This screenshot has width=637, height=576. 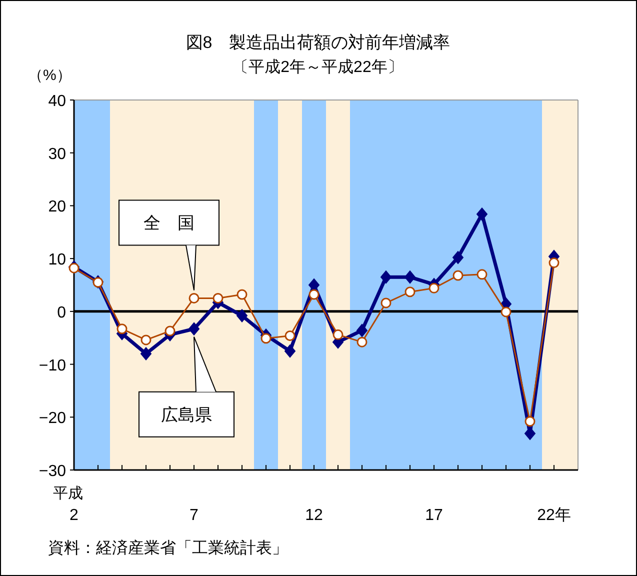 What do you see at coordinates (57, 101) in the screenshot?
I see `y-tick-label: 40` at bounding box center [57, 101].